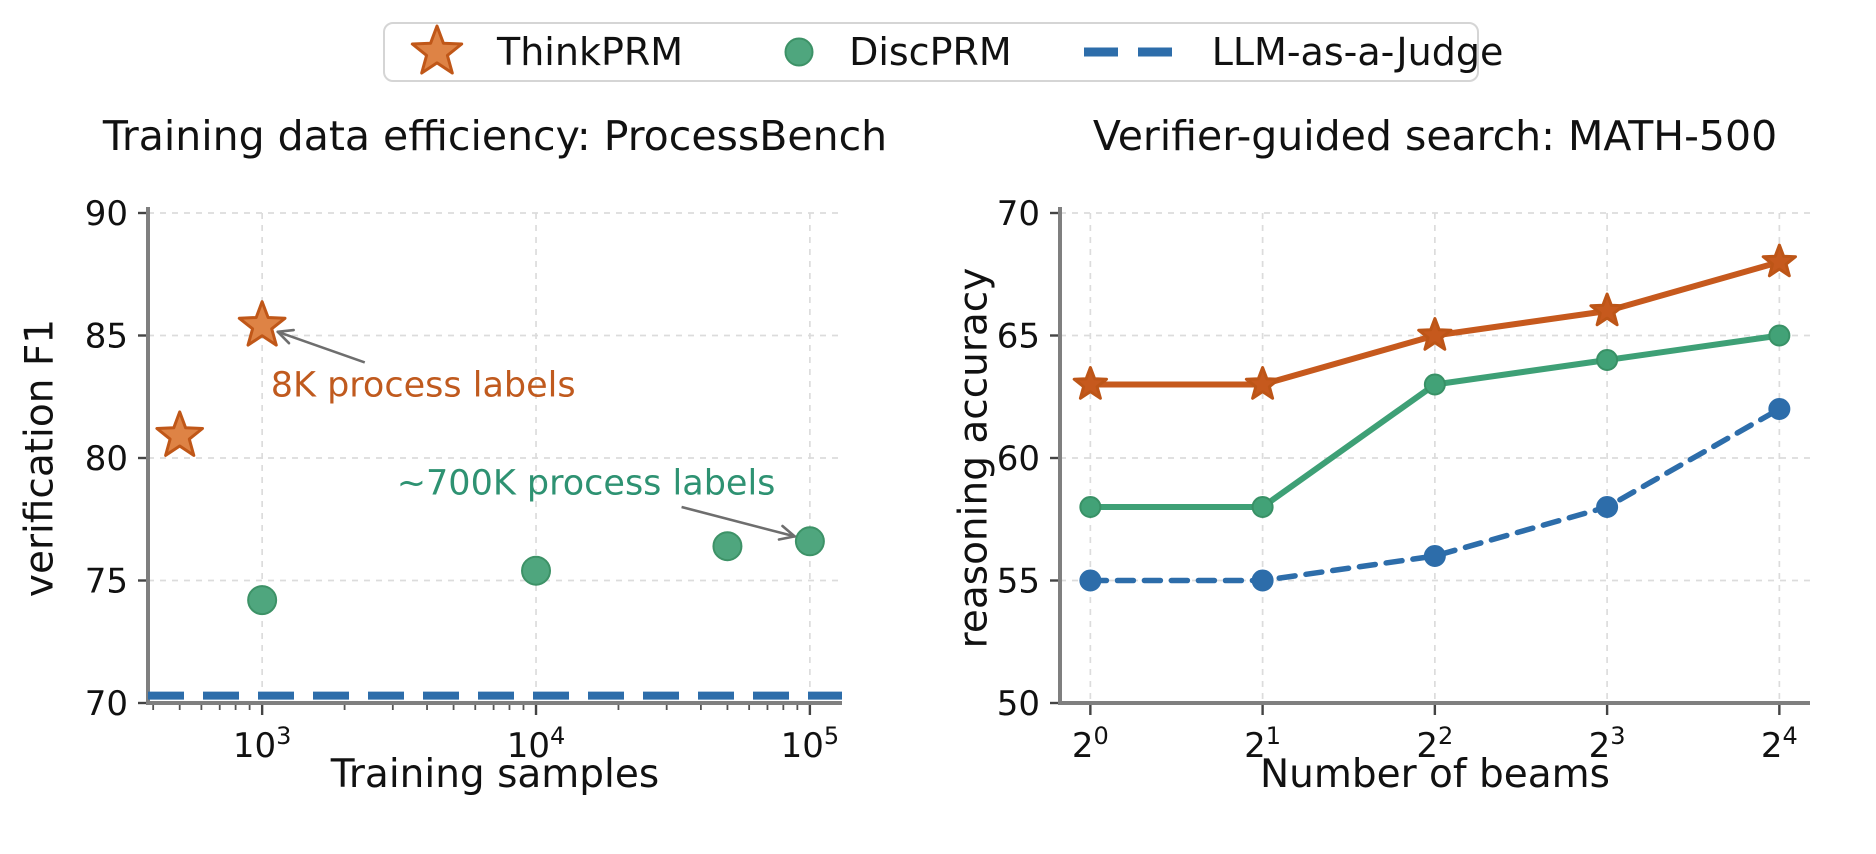 This screenshot has width=1876, height=854. I want to click on y-tick-label: 65, so click(1018, 337).